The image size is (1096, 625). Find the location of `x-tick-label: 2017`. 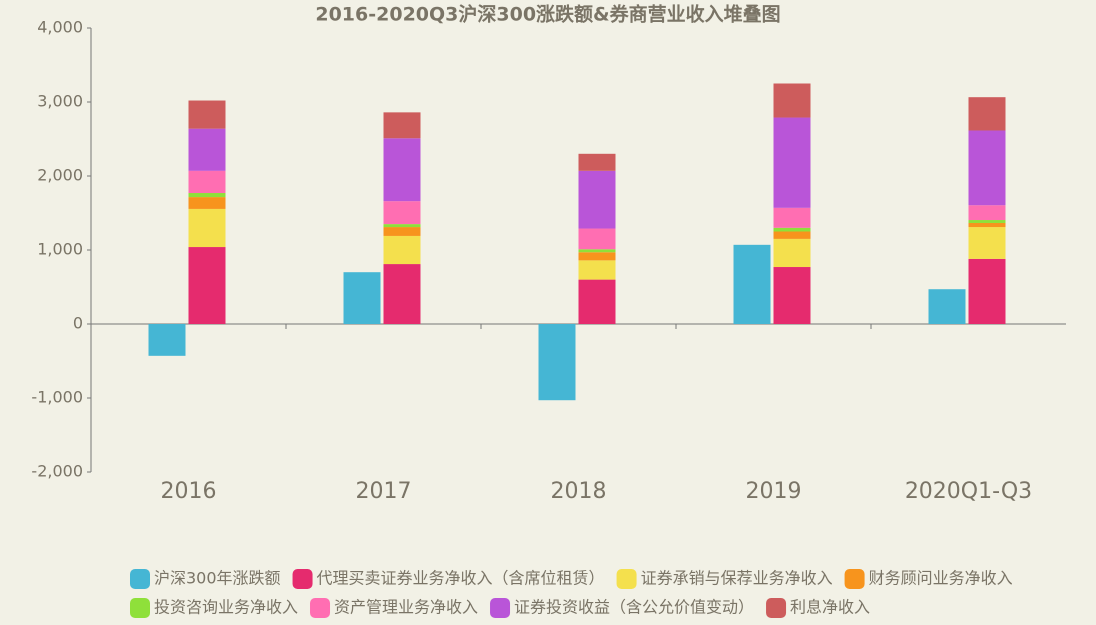

x-tick-label: 2017 is located at coordinates (384, 491).